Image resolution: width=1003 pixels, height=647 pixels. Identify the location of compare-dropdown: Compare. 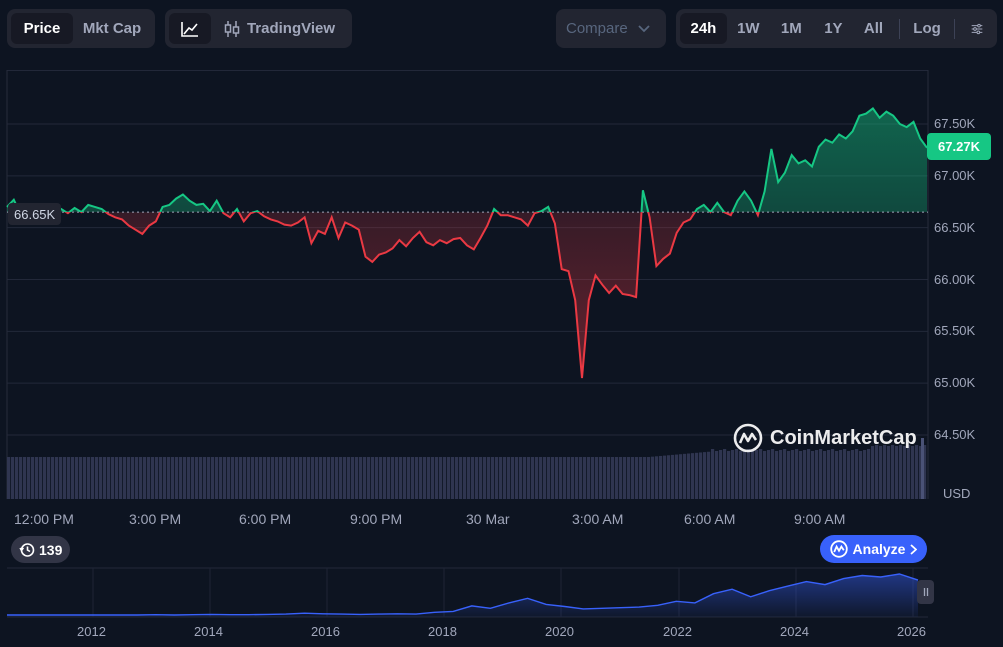
(611, 28).